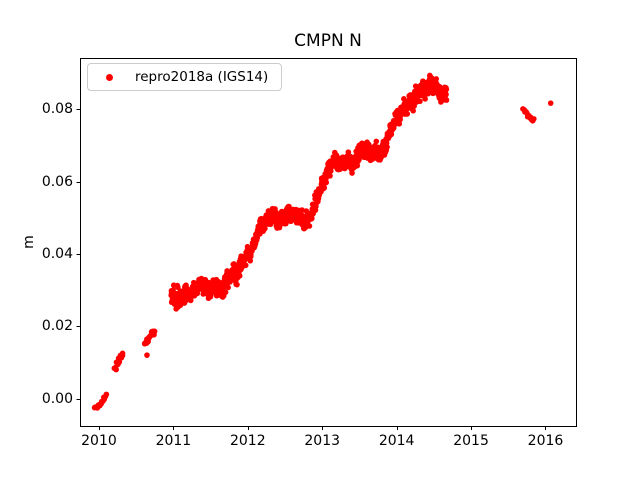  What do you see at coordinates (57, 109) in the screenshot?
I see `y-tick-label-0.08: 0.08` at bounding box center [57, 109].